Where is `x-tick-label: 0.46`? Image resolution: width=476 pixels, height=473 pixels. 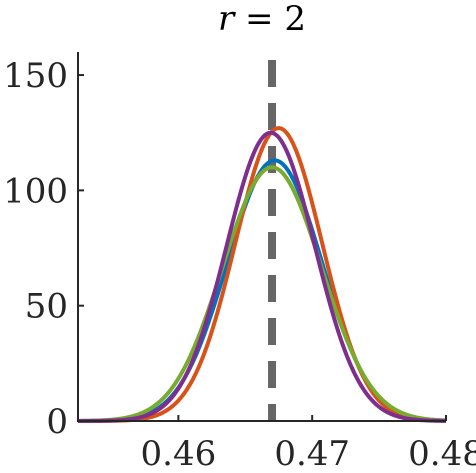
x-tick-label: 0.46 is located at coordinates (179, 453).